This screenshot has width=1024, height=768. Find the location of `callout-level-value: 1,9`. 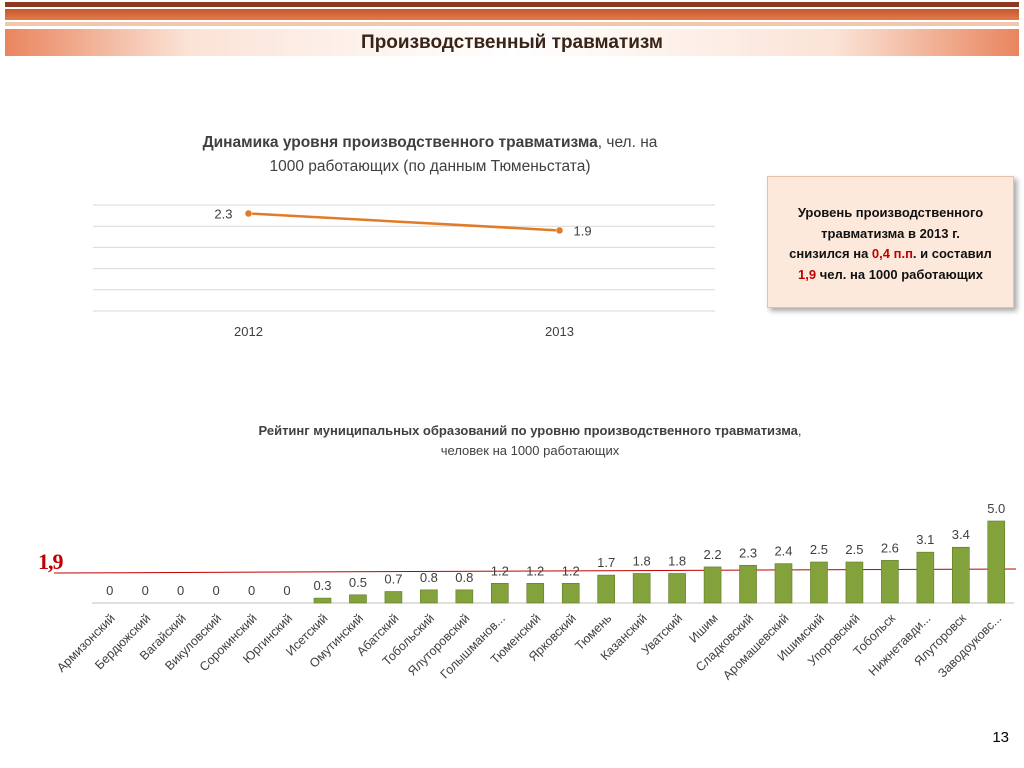

callout-level-value: 1,9 is located at coordinates (807, 274).